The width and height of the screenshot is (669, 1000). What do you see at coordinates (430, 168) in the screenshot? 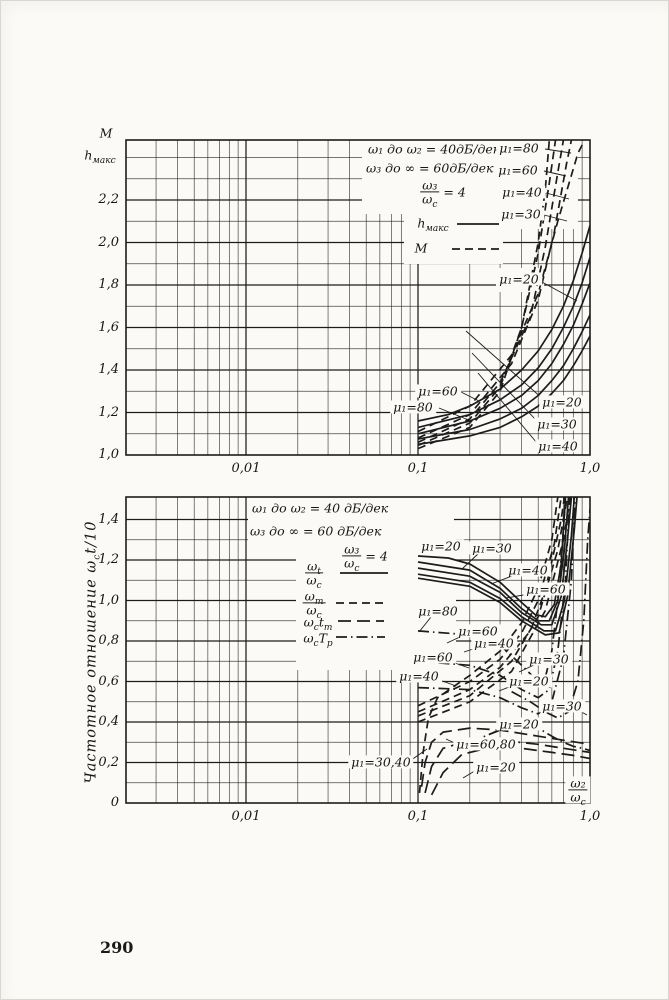
I see `chart-label: ω₃ до ∞ = 60дБ/дек` at bounding box center [430, 168].